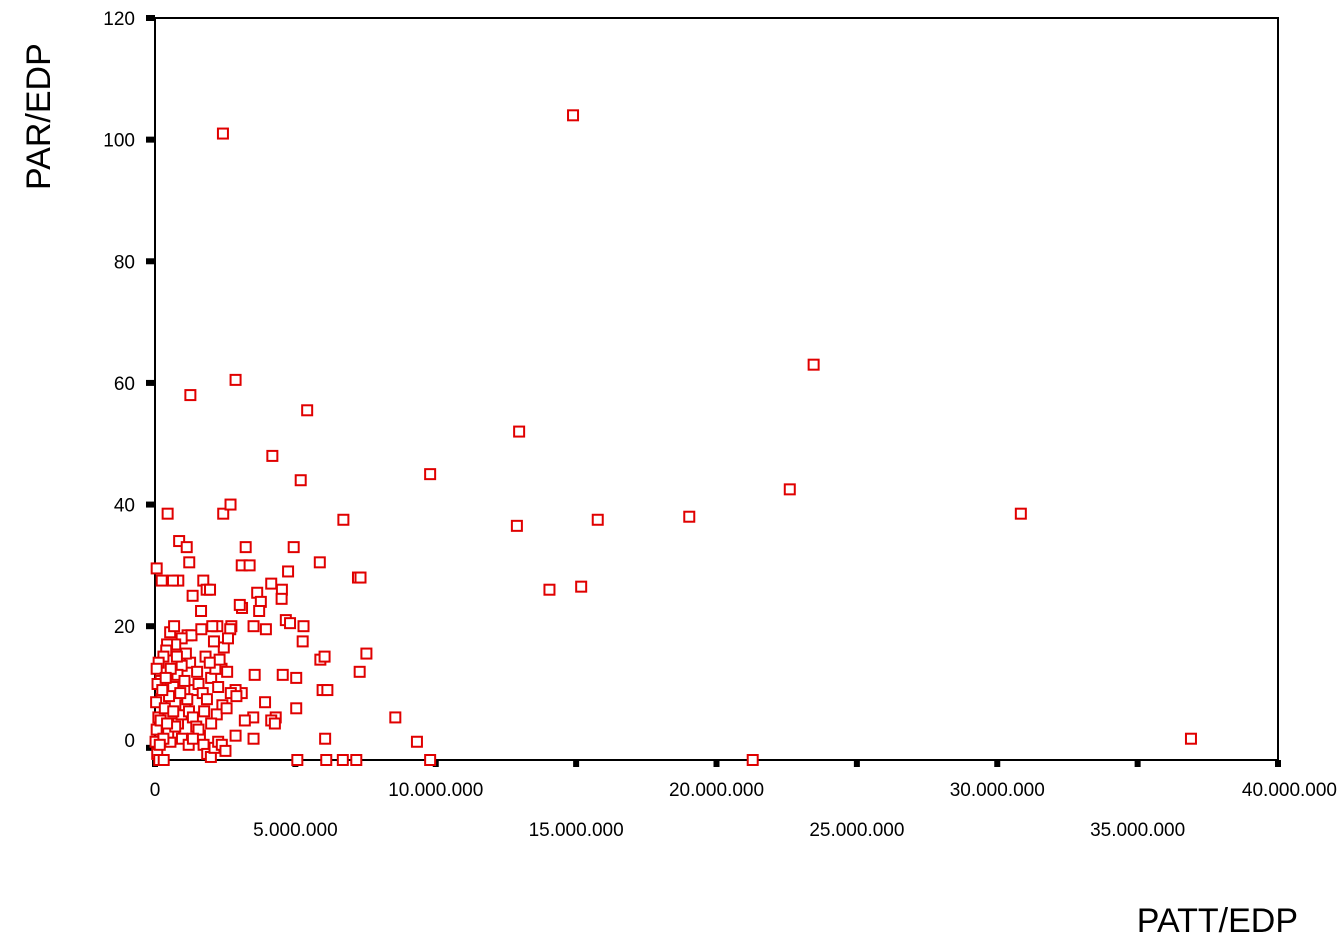  Describe the element at coordinates (435, 790) in the screenshot. I see `x-tick-label: 10.000.000` at that location.